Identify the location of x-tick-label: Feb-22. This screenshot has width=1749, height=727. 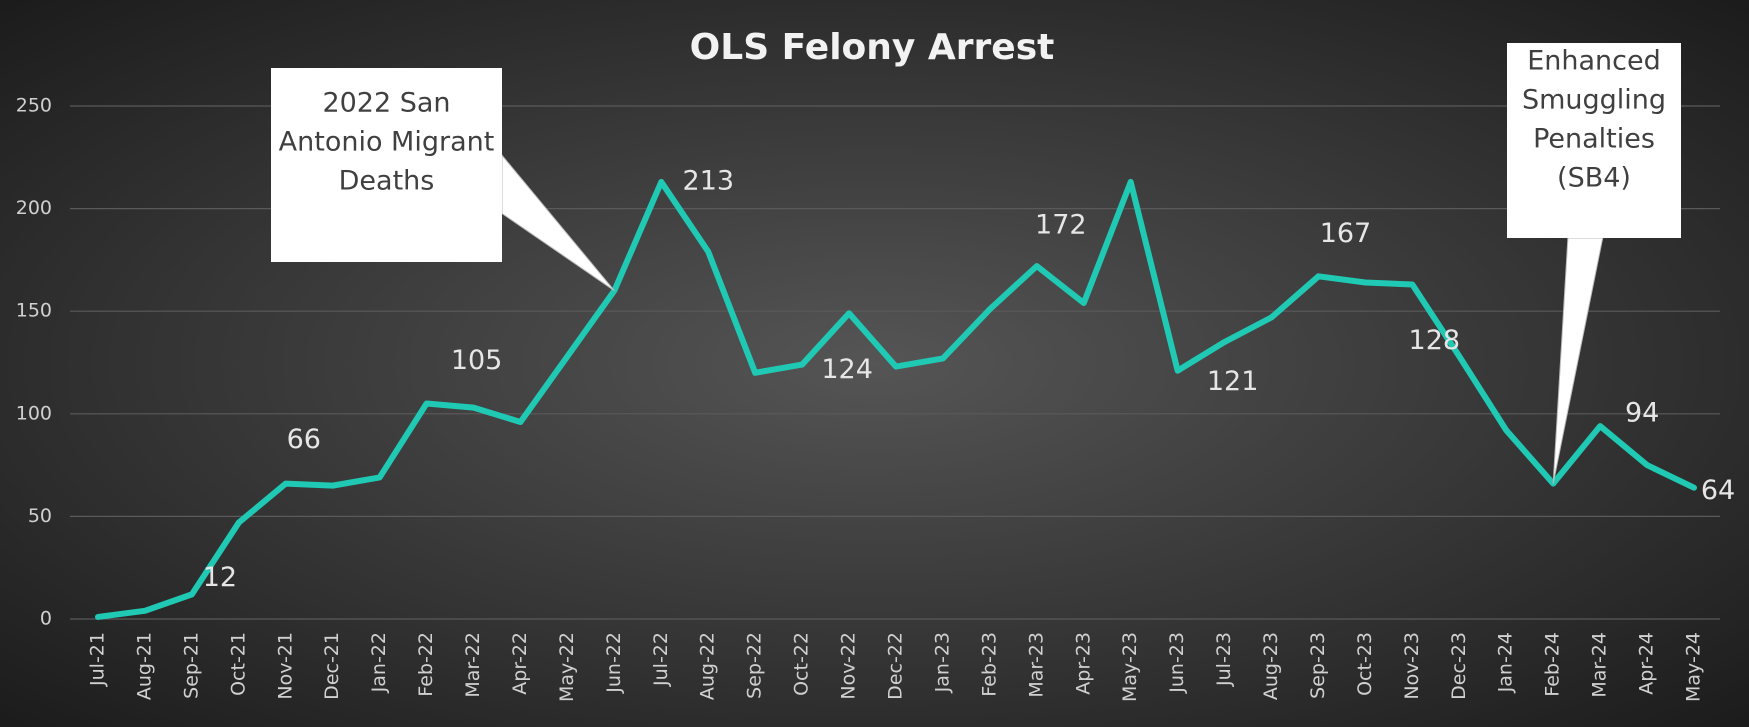
(426, 664).